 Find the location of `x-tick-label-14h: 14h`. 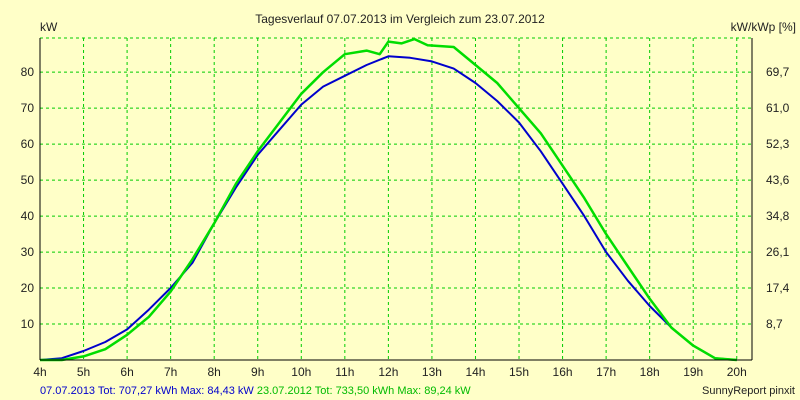

x-tick-label-14h: 14h is located at coordinates (475, 372).